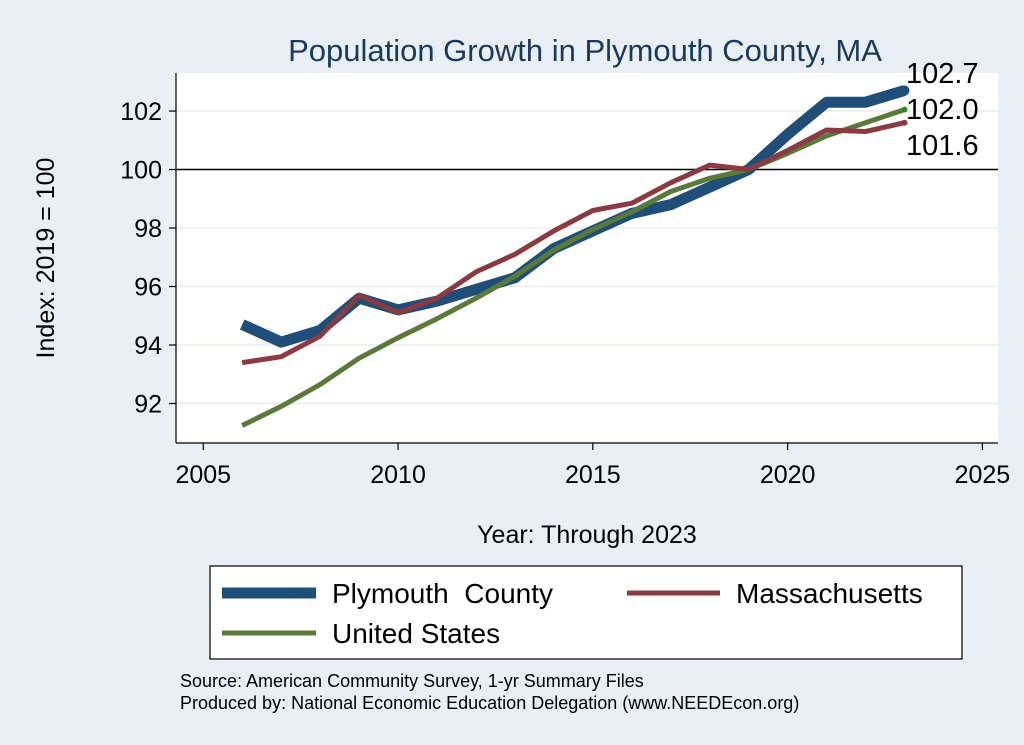 The height and width of the screenshot is (745, 1024). Describe the element at coordinates (398, 475) in the screenshot. I see `x-tick-label-2010: 2010` at that location.